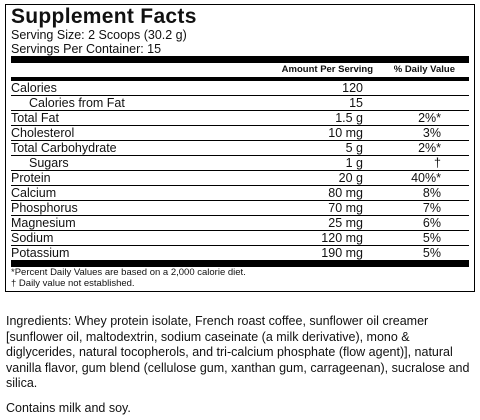 This screenshot has height=420, width=480. Describe the element at coordinates (342, 253) in the screenshot. I see `amount: 190 mg` at that location.